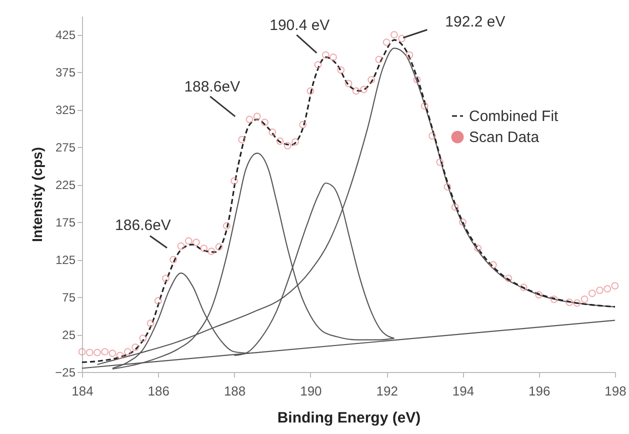  What do you see at coordinates (300, 25) in the screenshot?
I see `annotation: 190.4 eV` at bounding box center [300, 25].